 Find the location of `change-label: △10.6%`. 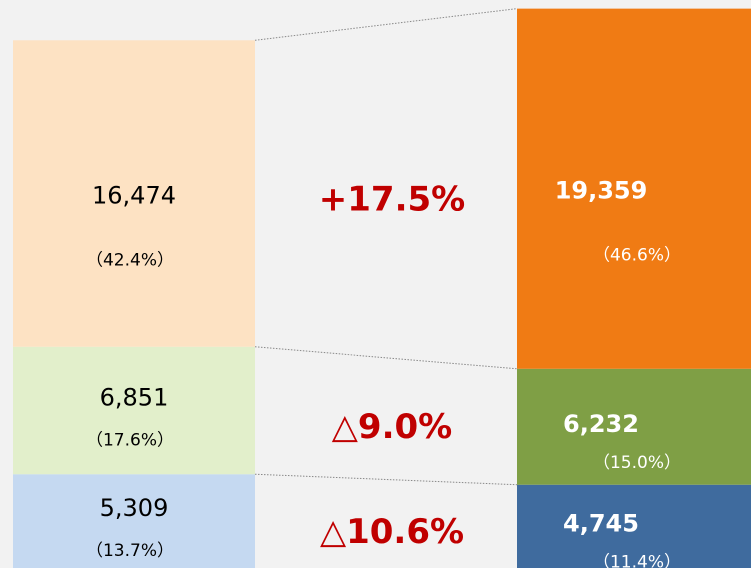

change-label: △10.6% is located at coordinates (392, 532).